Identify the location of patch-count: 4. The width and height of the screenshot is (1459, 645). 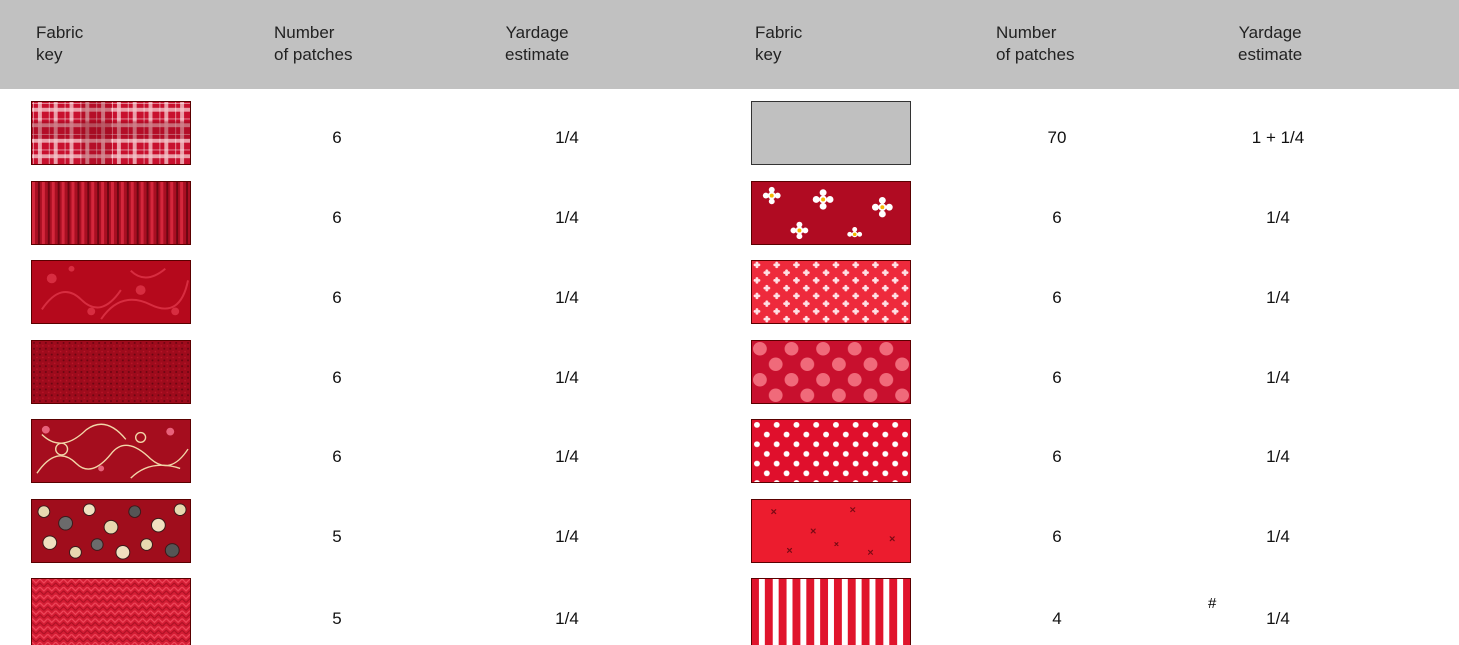
(1057, 618).